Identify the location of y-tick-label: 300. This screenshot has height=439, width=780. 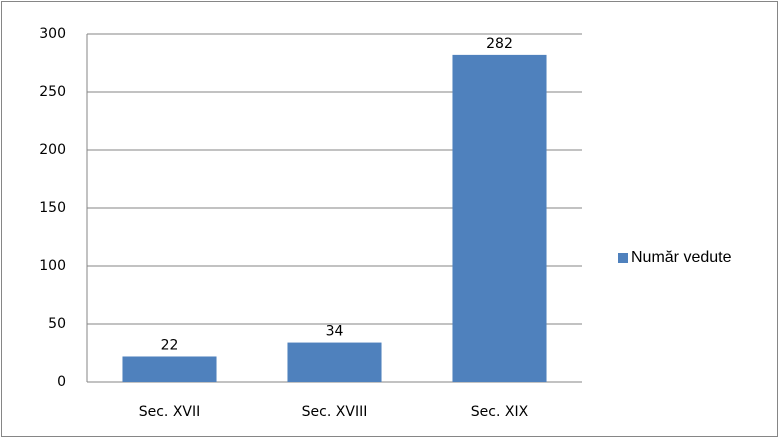
(52, 34).